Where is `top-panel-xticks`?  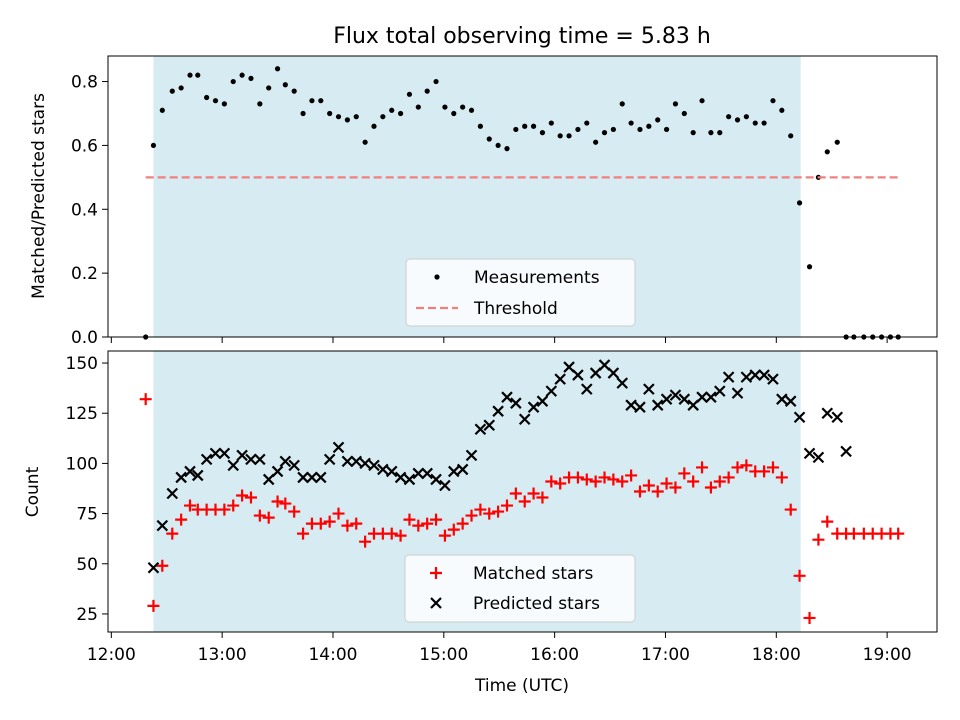
top-panel-xticks is located at coordinates (499, 340).